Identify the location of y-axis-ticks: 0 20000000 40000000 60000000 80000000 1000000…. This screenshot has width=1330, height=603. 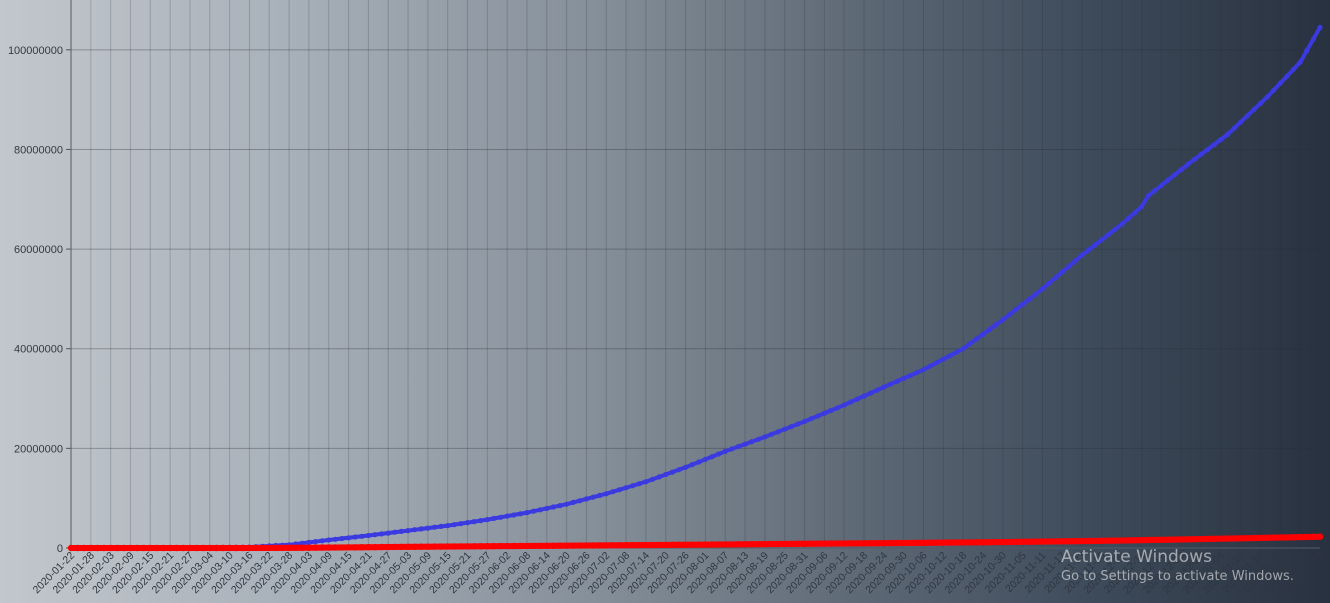
(39, 300).